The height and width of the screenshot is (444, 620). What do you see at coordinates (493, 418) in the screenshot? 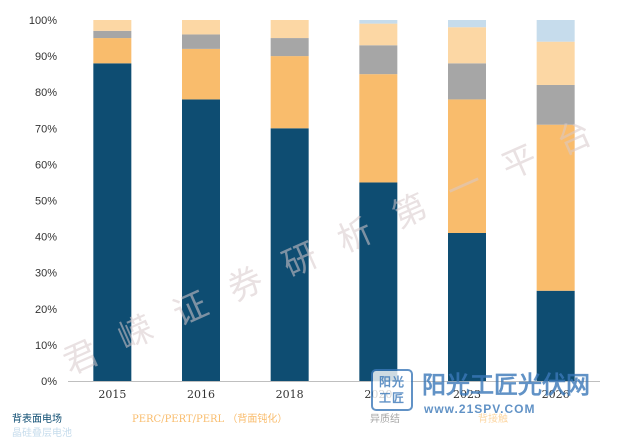
I see `legend-item-4: 背接触` at bounding box center [493, 418].